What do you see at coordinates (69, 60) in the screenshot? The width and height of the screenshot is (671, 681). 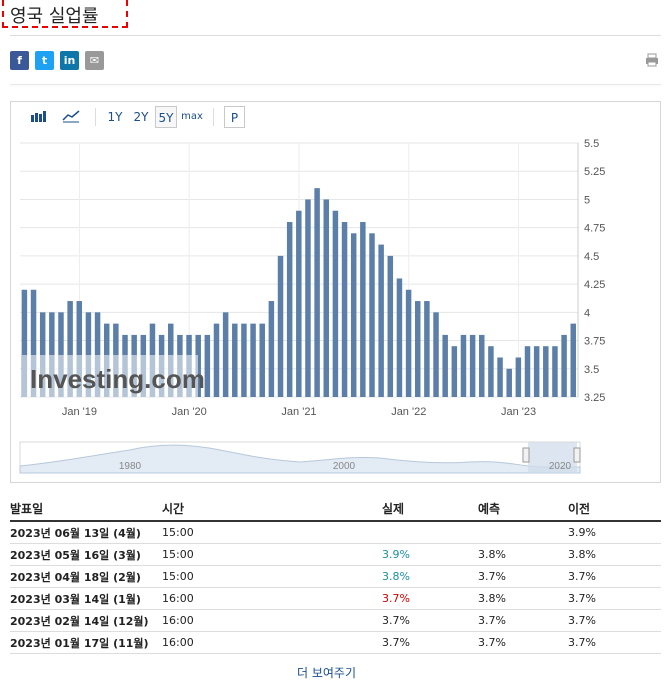 I see `linkedin-icon: in` at bounding box center [69, 60].